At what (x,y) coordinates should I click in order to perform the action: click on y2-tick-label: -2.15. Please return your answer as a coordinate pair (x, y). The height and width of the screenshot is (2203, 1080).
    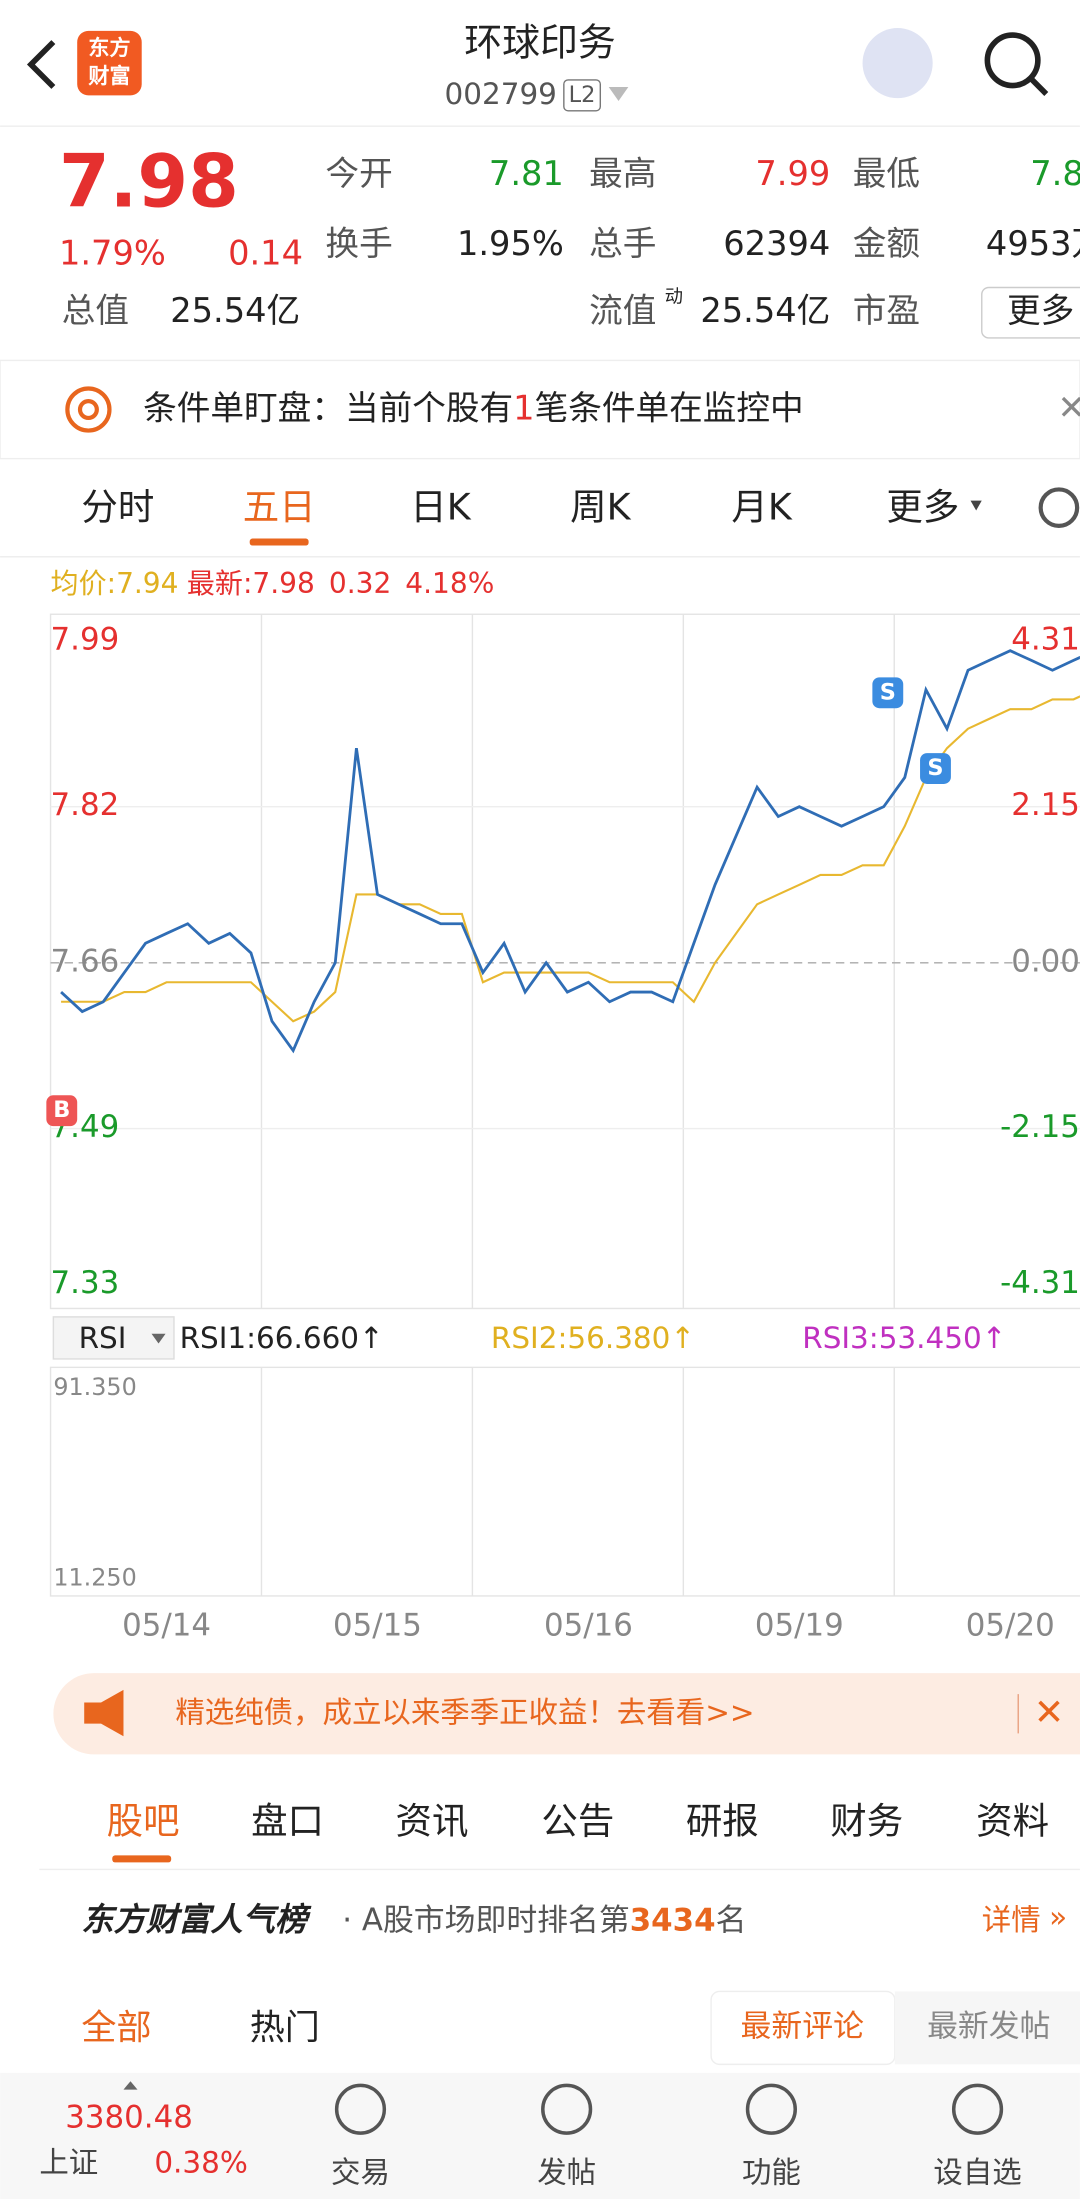
    Looking at the image, I should click on (1040, 1127).